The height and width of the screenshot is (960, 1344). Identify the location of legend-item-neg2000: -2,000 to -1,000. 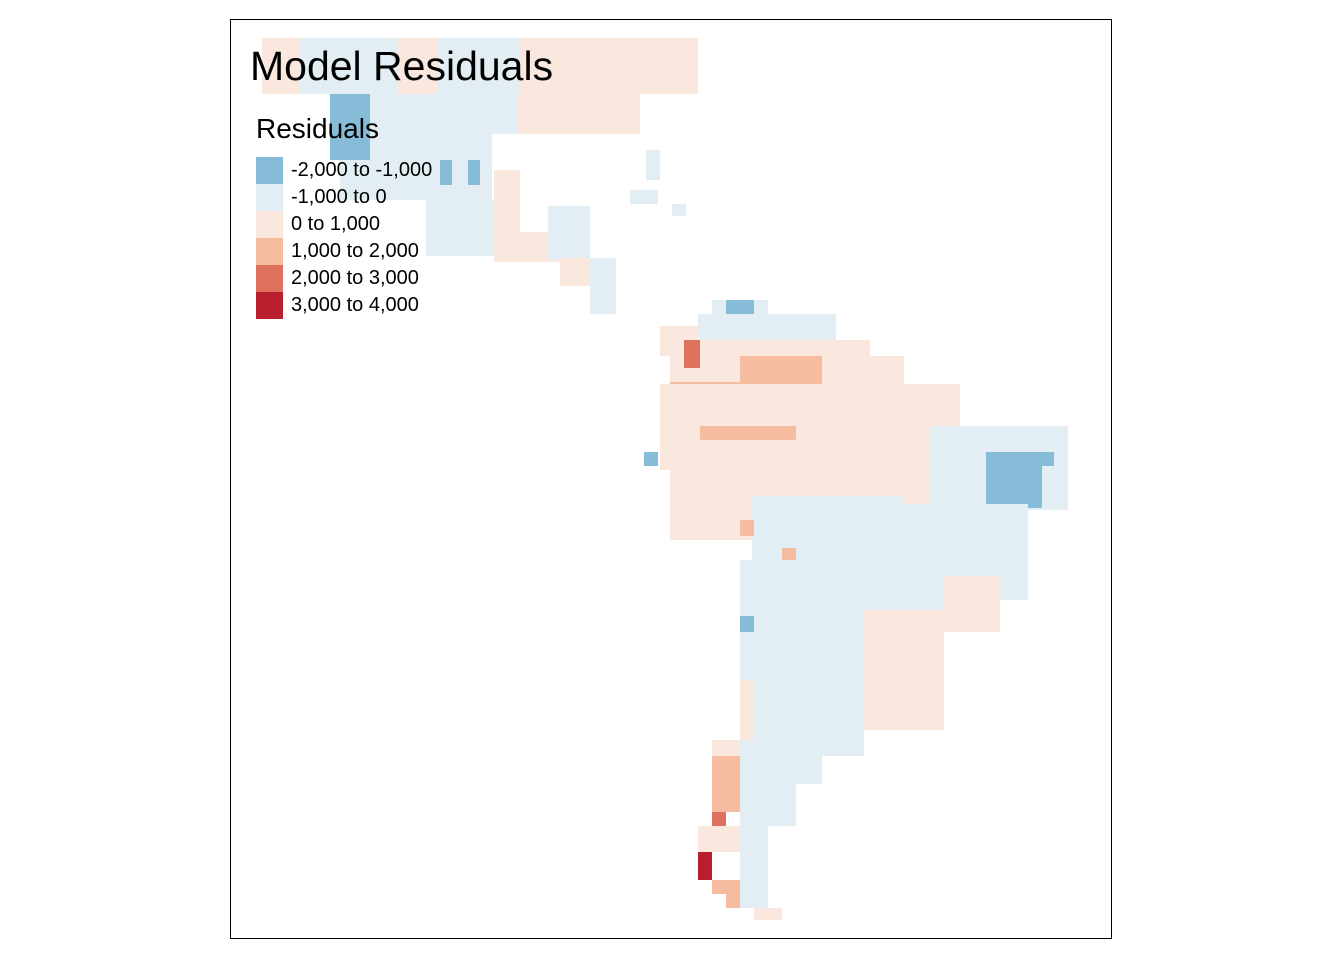
(344, 170).